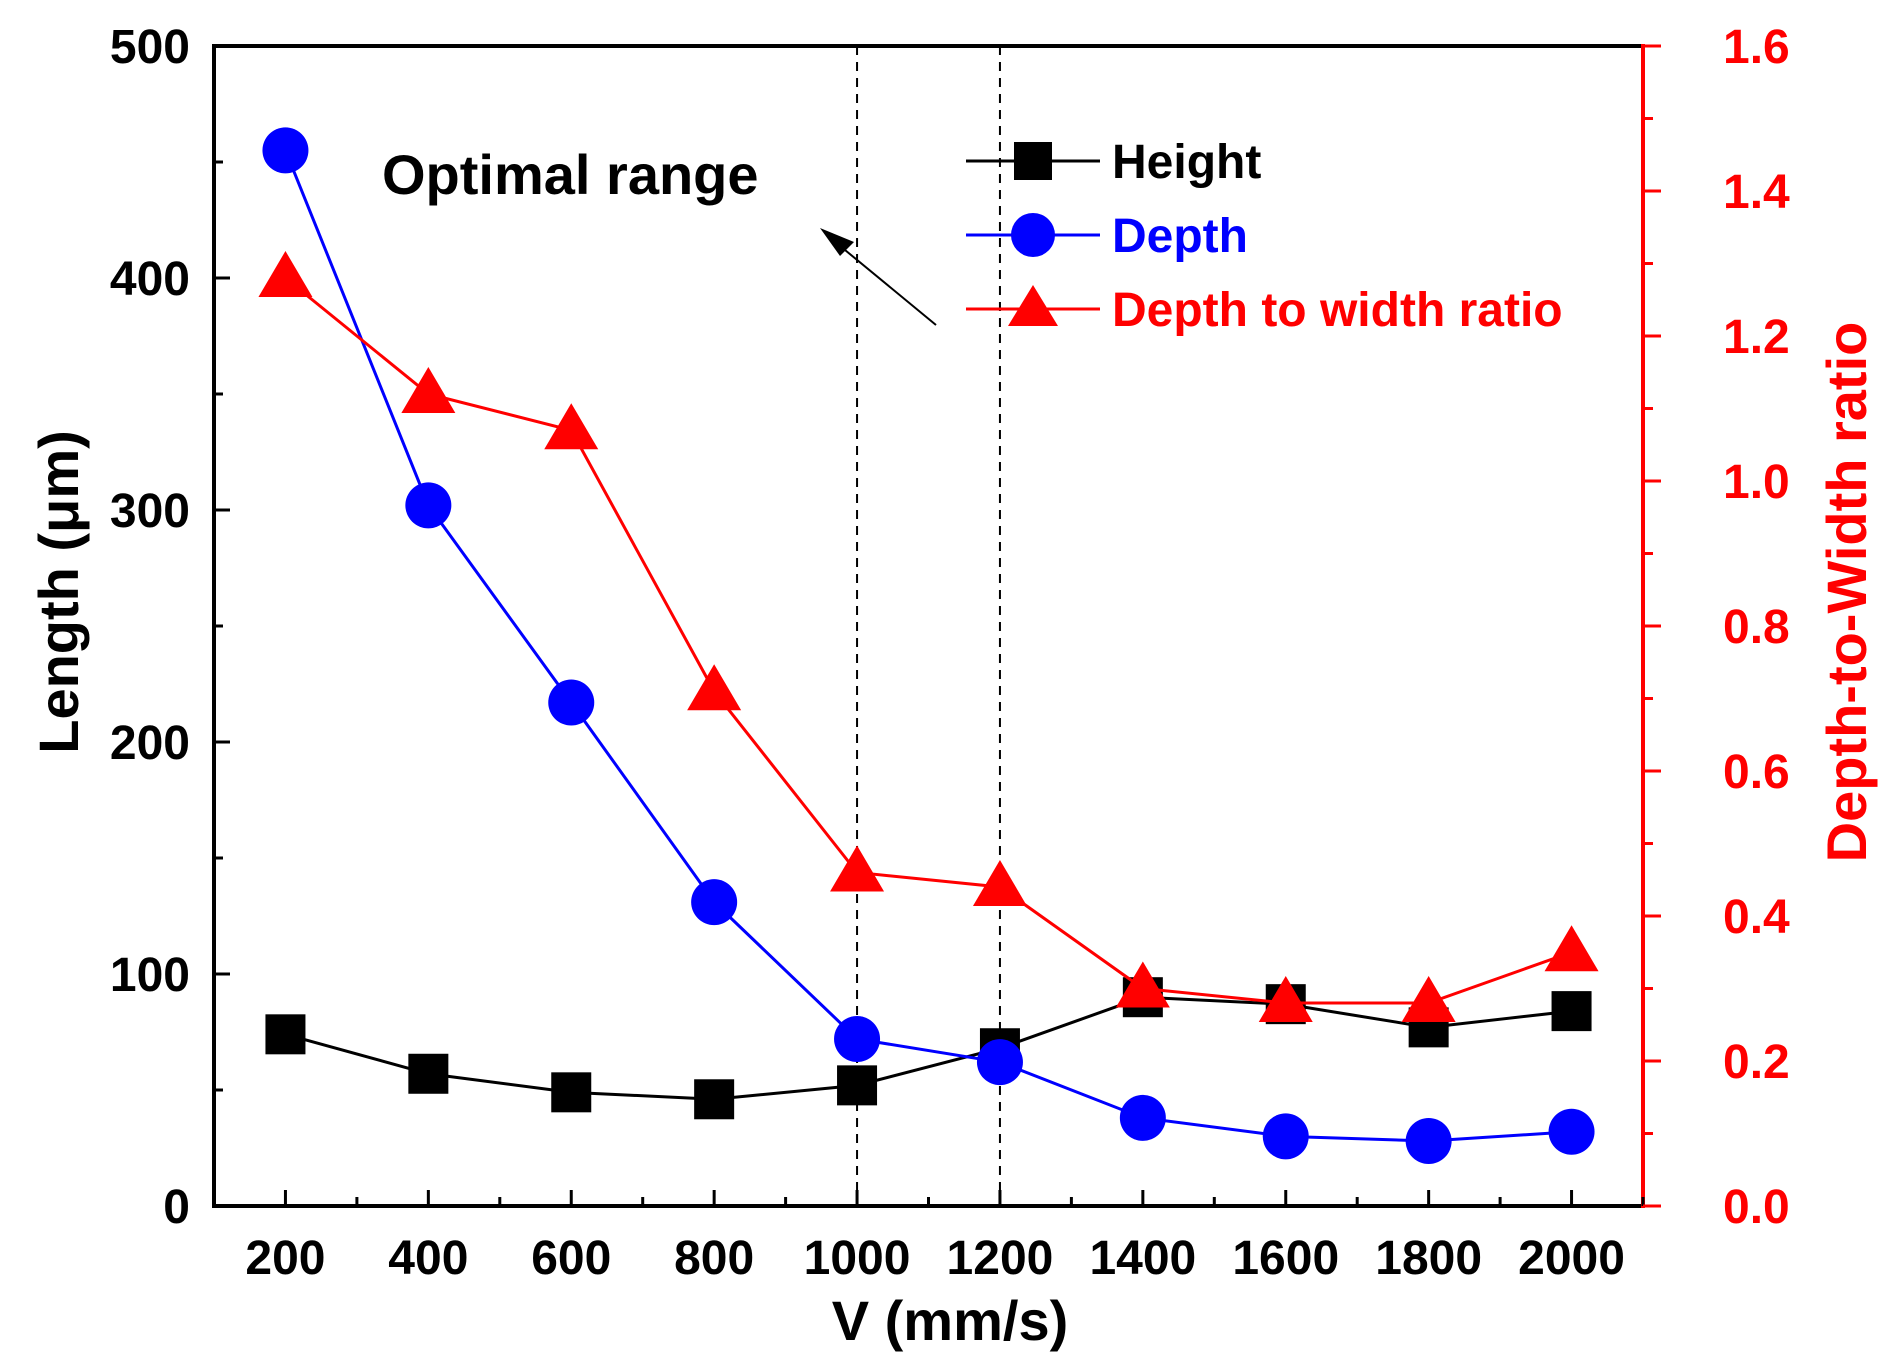 This screenshot has height=1368, width=1888. I want to click on x-tick-label-800: 800, so click(714, 1258).